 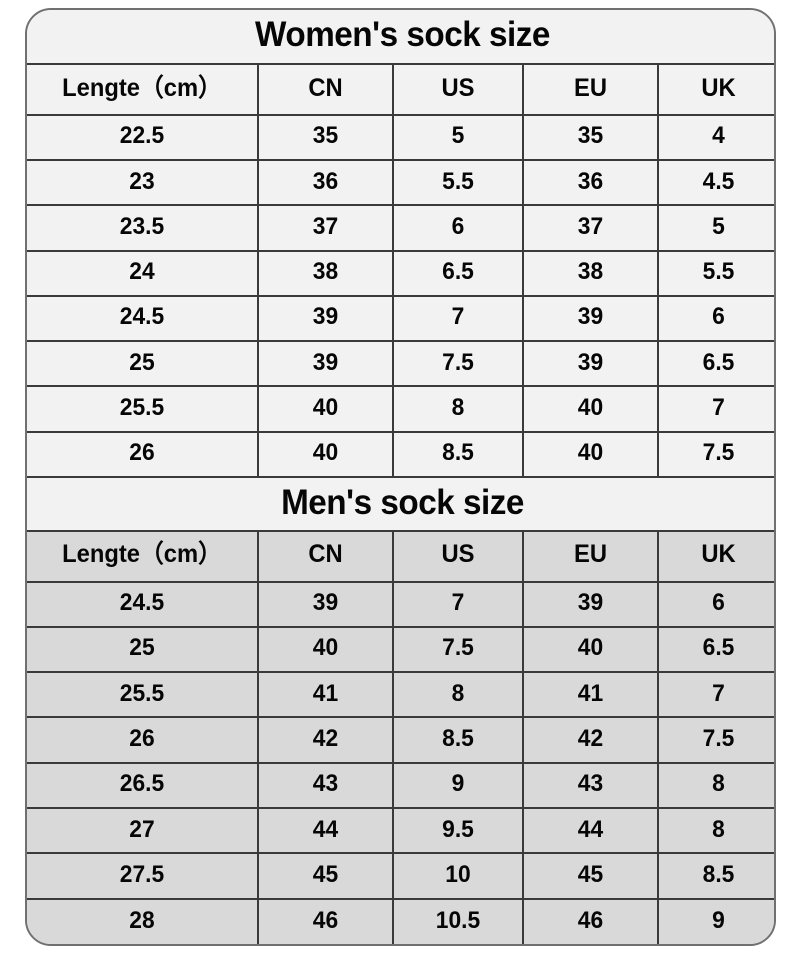 What do you see at coordinates (458, 650) in the screenshot?
I see `cell-us: 7.5` at bounding box center [458, 650].